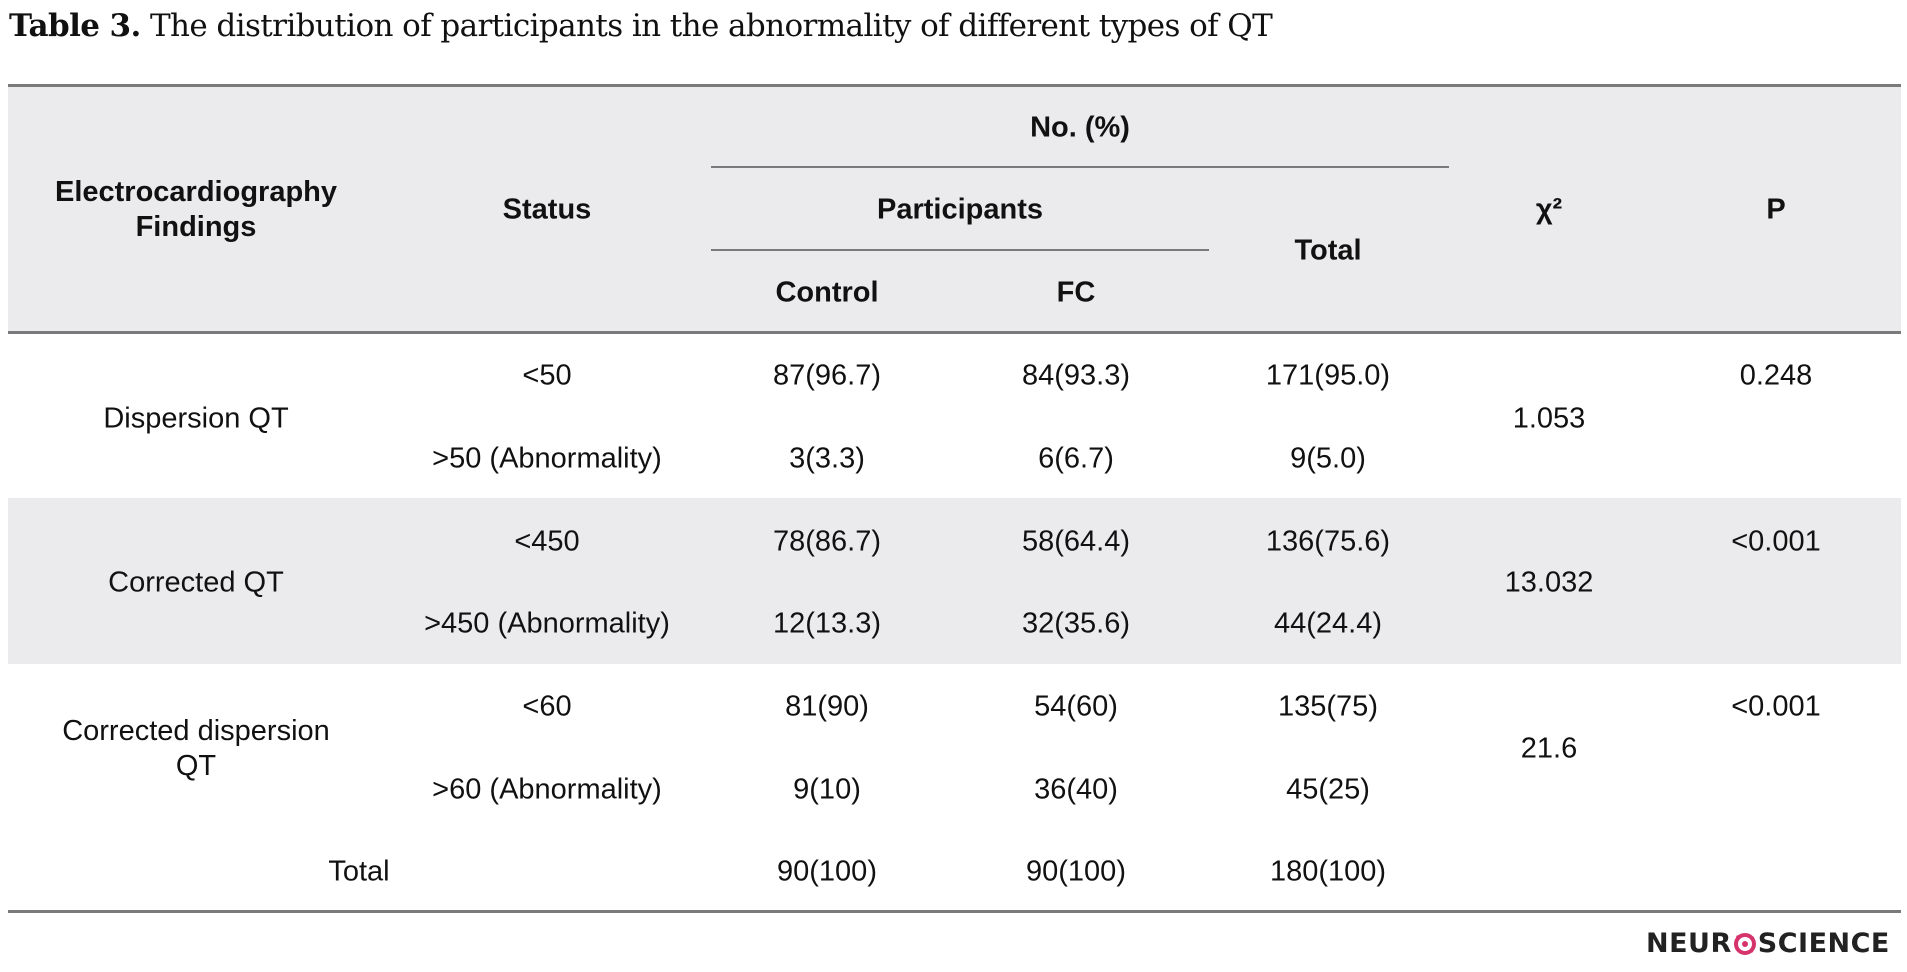 The height and width of the screenshot is (972, 1907). What do you see at coordinates (1776, 375) in the screenshot?
I see `p-cell: 0.248` at bounding box center [1776, 375].